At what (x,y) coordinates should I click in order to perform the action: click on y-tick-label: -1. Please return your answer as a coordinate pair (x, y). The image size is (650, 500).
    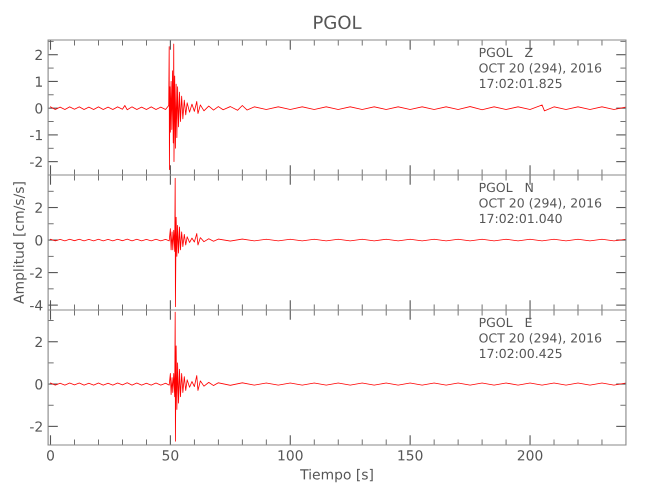
    Looking at the image, I should click on (36, 135).